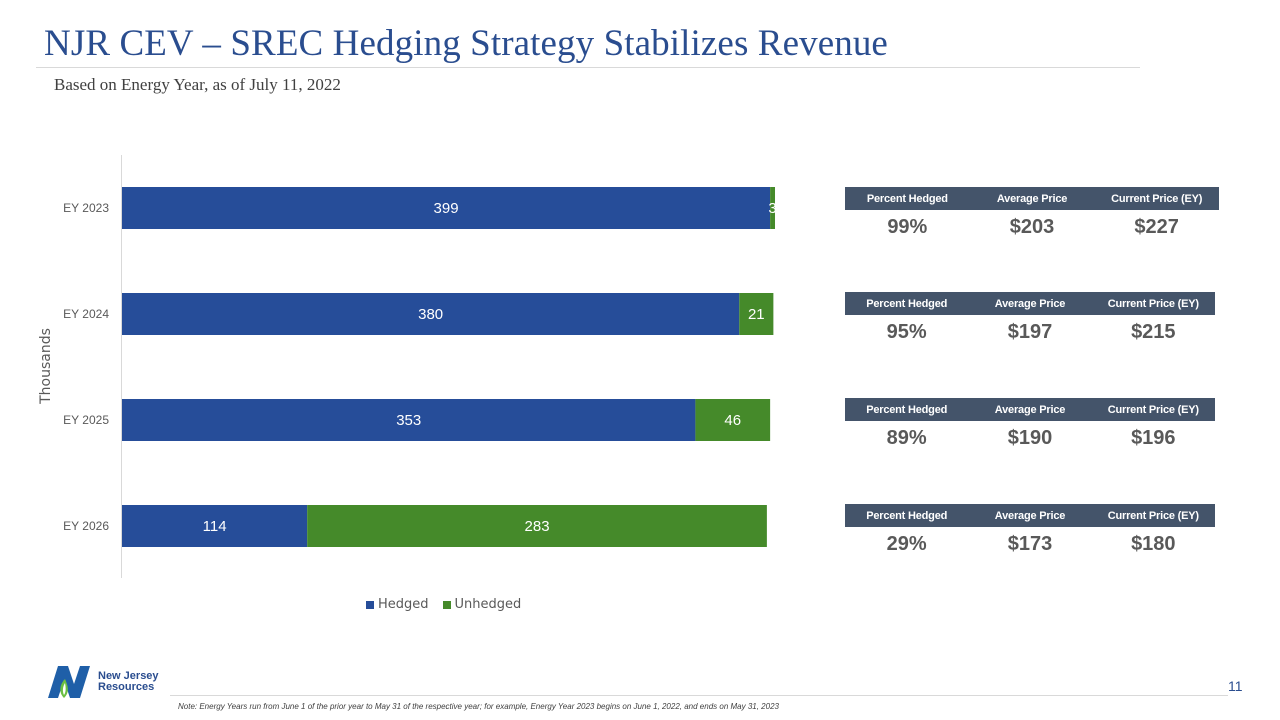  I want to click on data-label-unhedged: 283, so click(537, 526).